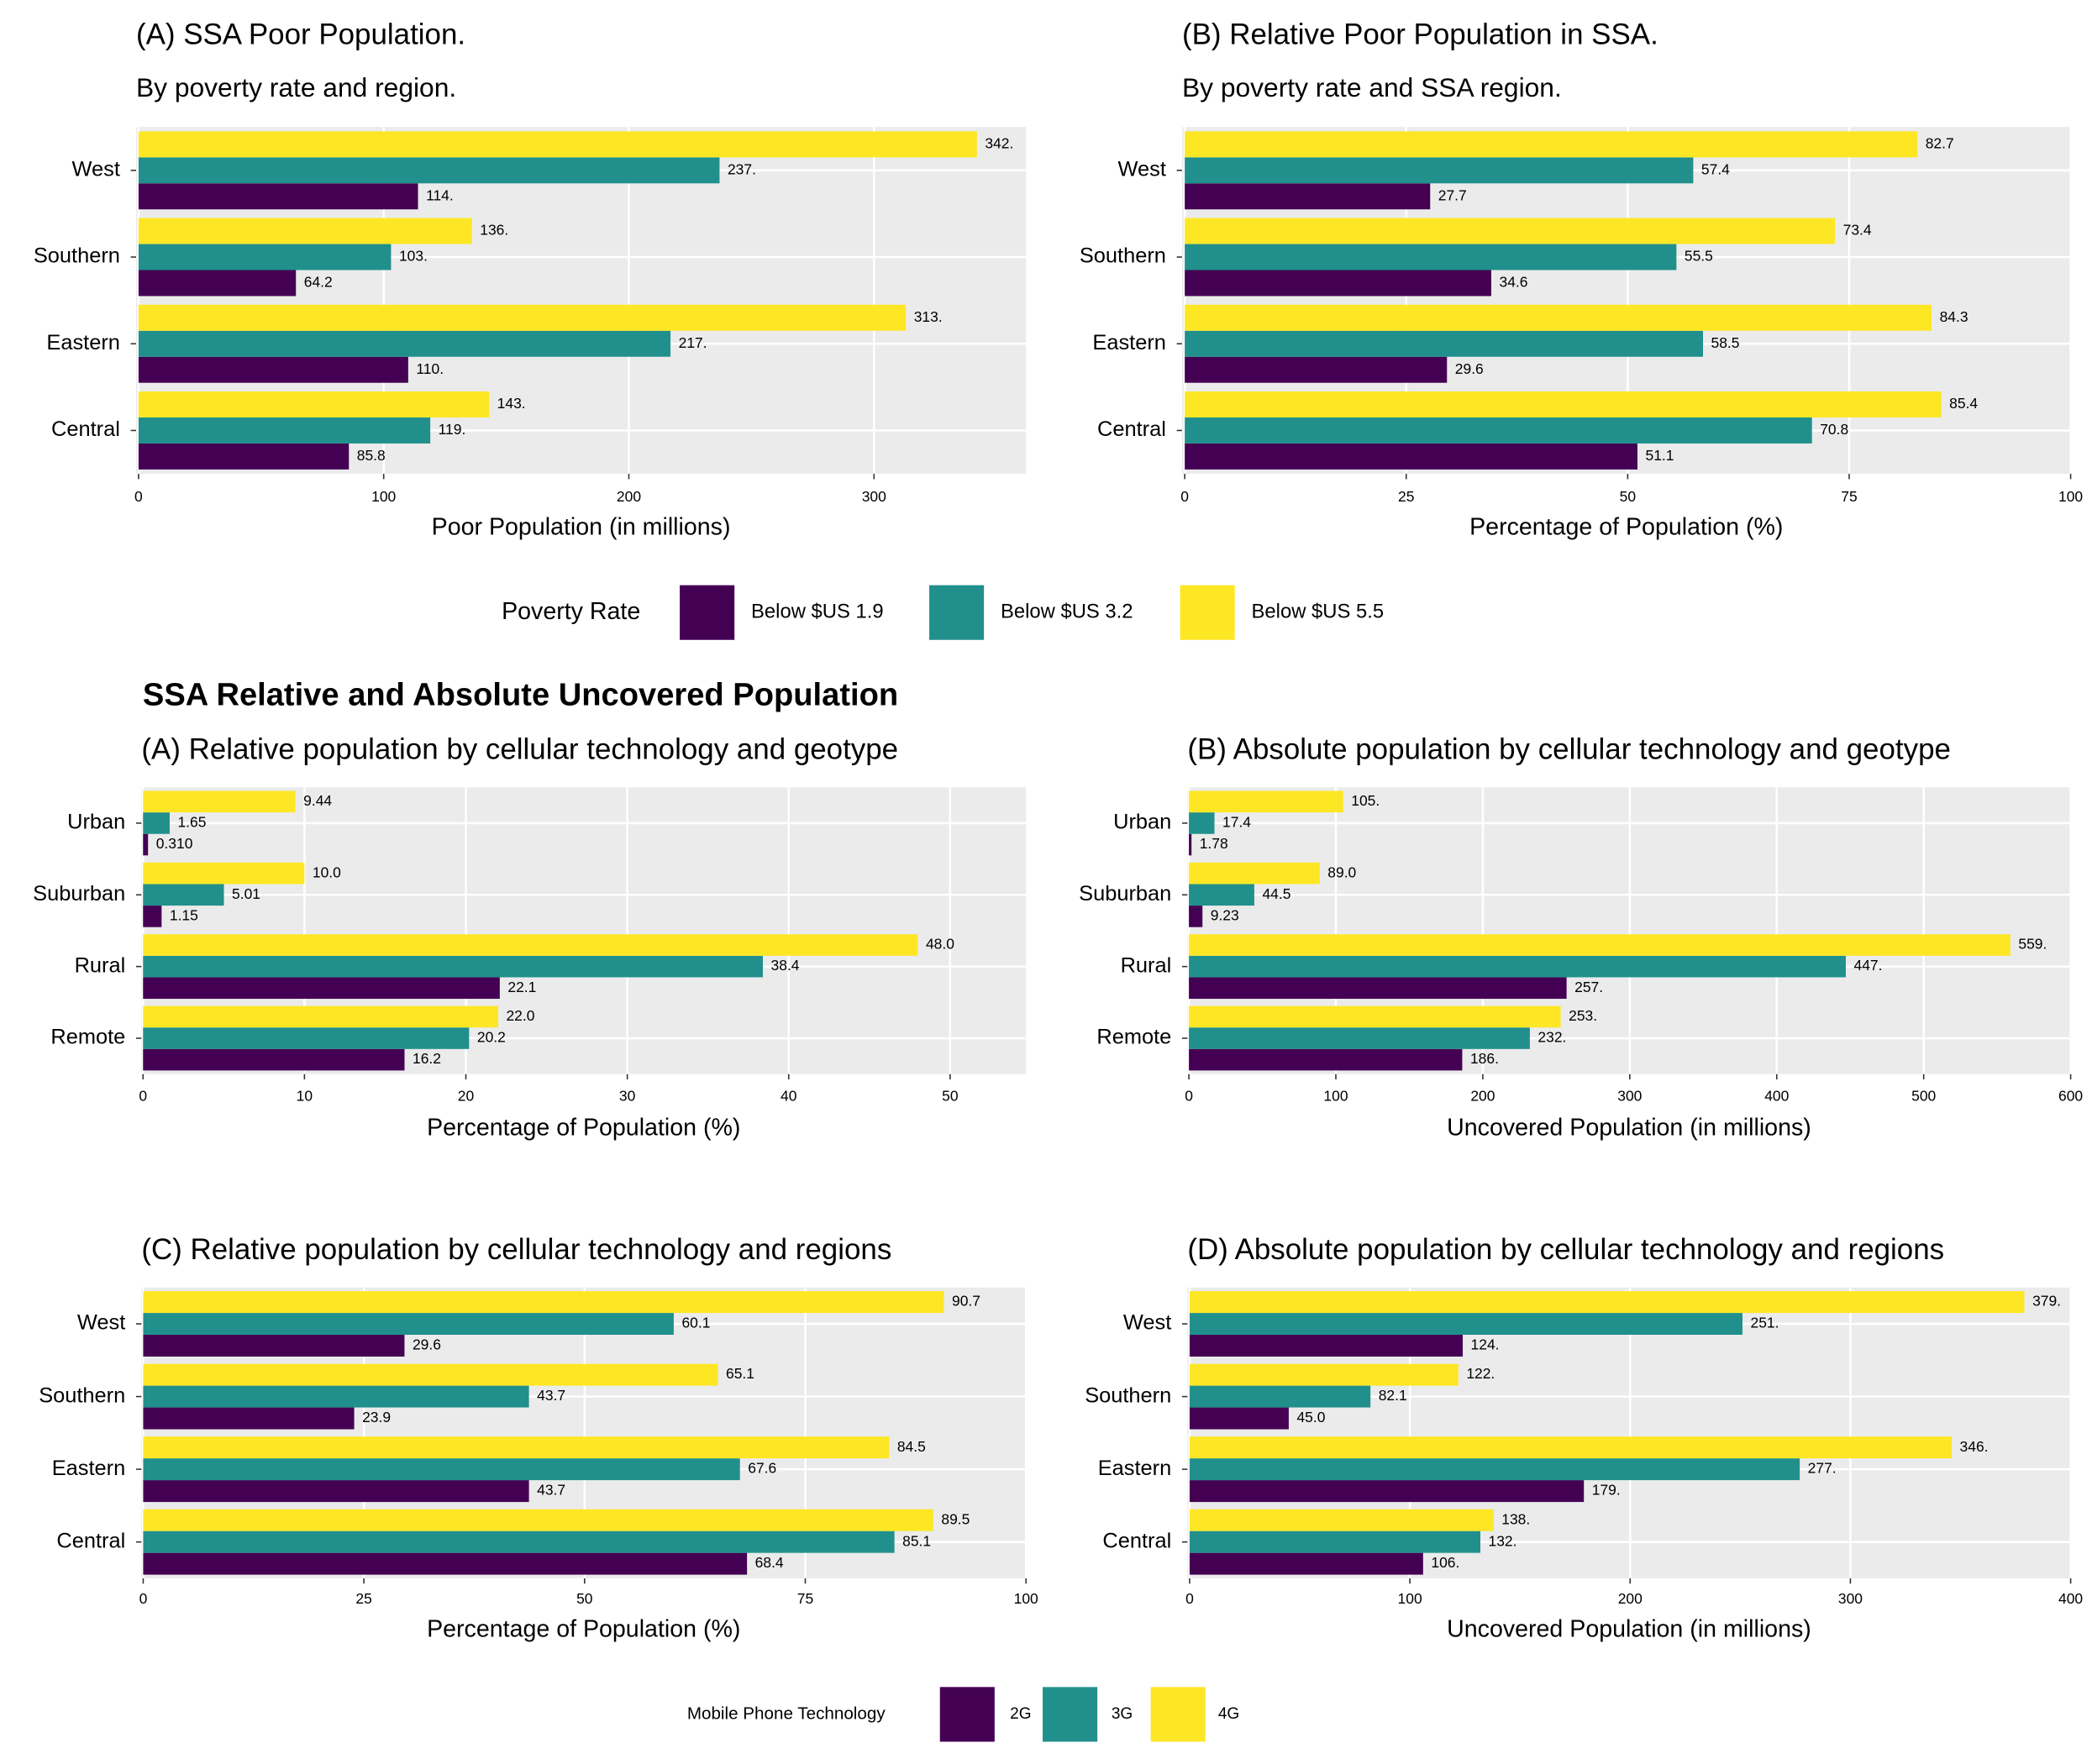 This screenshot has width=2092, height=1764. What do you see at coordinates (246, 893) in the screenshot?
I see `value-label: 5.01` at bounding box center [246, 893].